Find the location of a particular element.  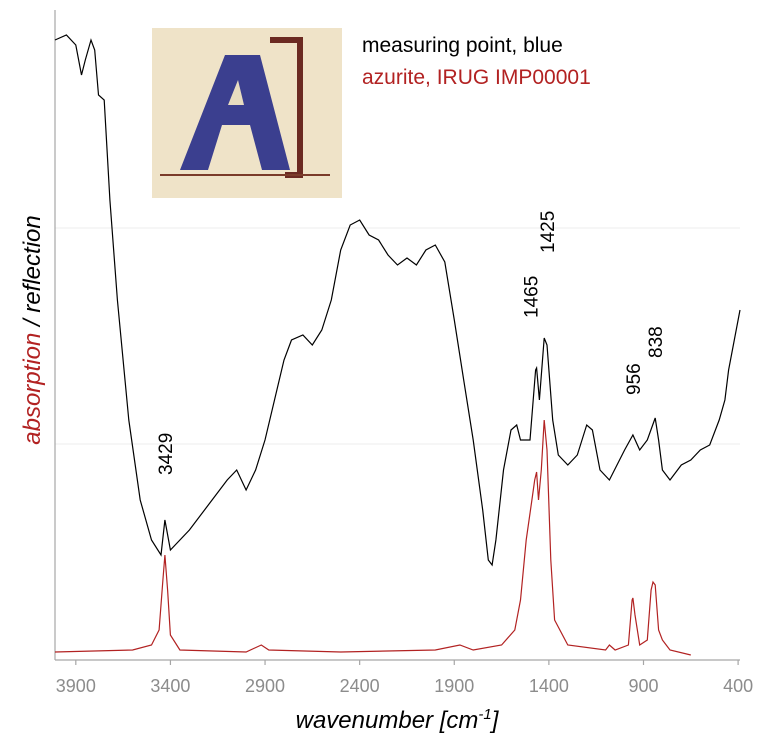

x-tick-label: 3900 is located at coordinates (76, 686).